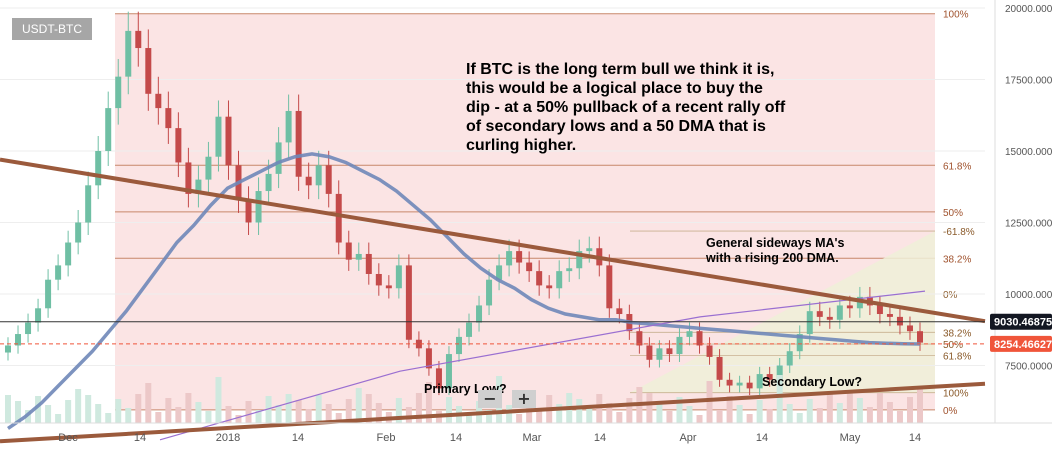  What do you see at coordinates (490, 399) in the screenshot?
I see `zoom-out-button: −` at bounding box center [490, 399].